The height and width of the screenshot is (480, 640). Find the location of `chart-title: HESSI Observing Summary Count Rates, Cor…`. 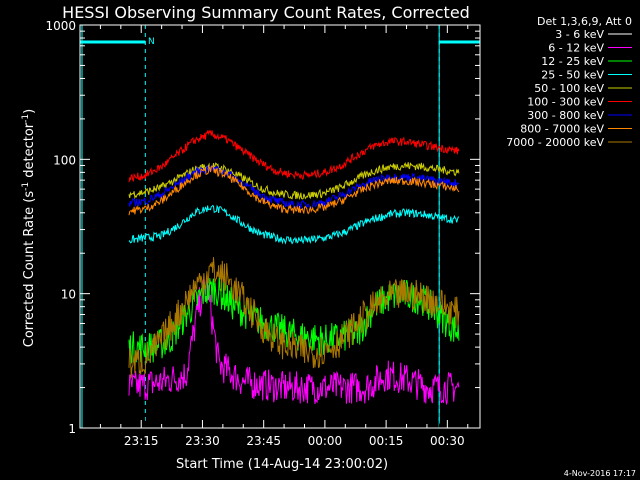

chart-title: HESSI Observing Summary Count Rates, Cor… is located at coordinates (266, 12).